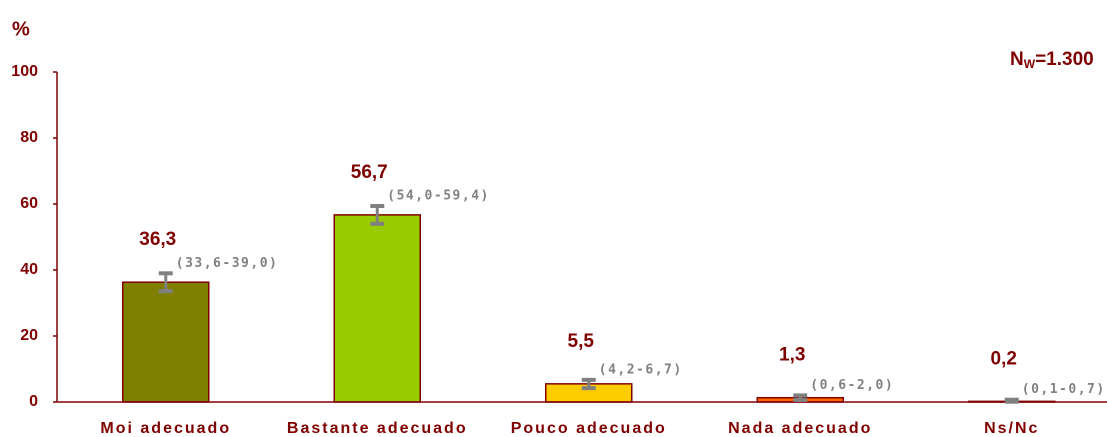 The image size is (1107, 437). I want to click on ci-label: (0,6-2,0), so click(852, 385).